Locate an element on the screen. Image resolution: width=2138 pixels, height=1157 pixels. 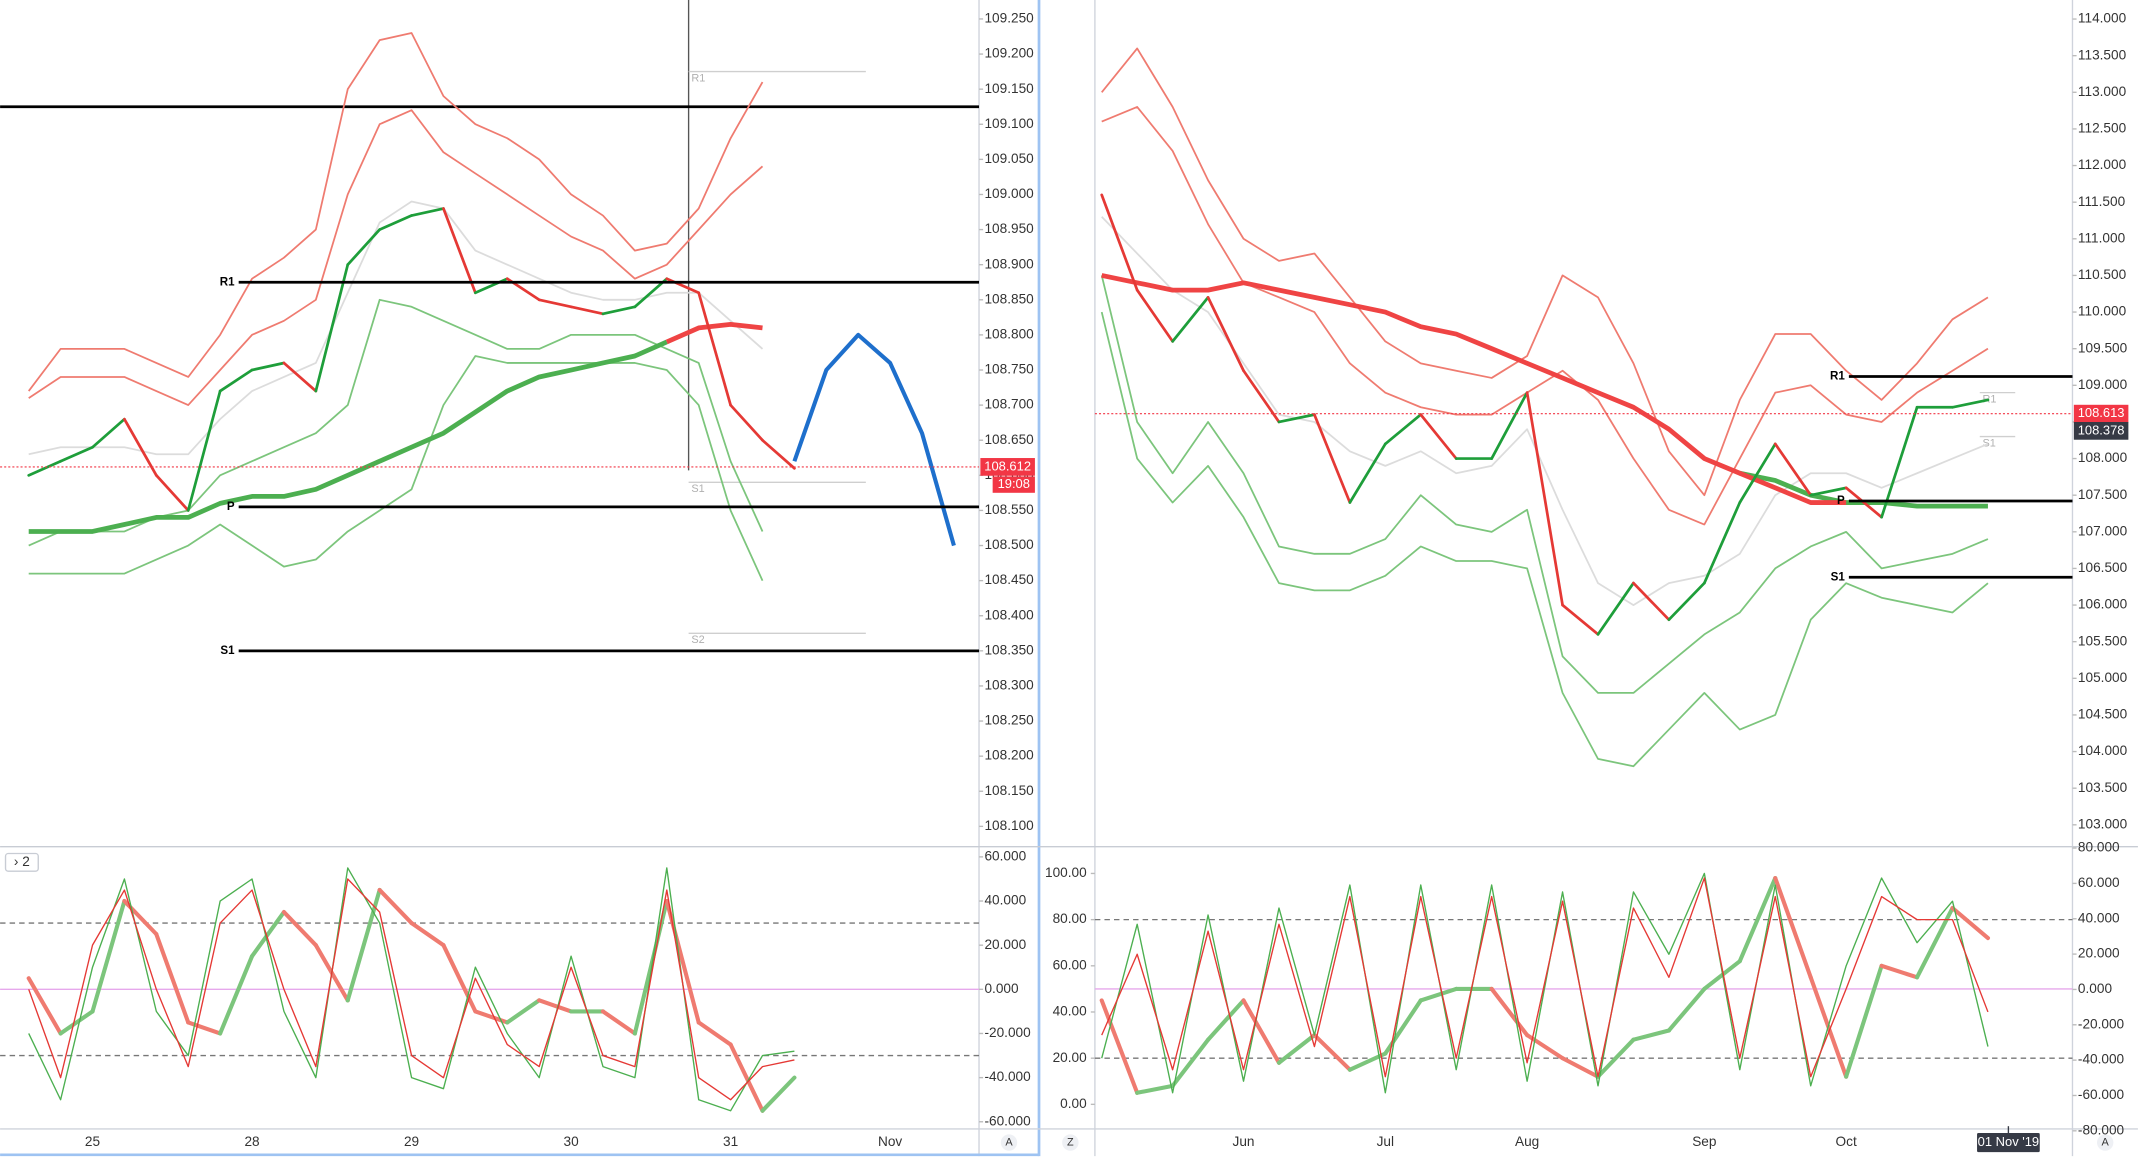
y-tick-label: 109.250 is located at coordinates (1009, 18).